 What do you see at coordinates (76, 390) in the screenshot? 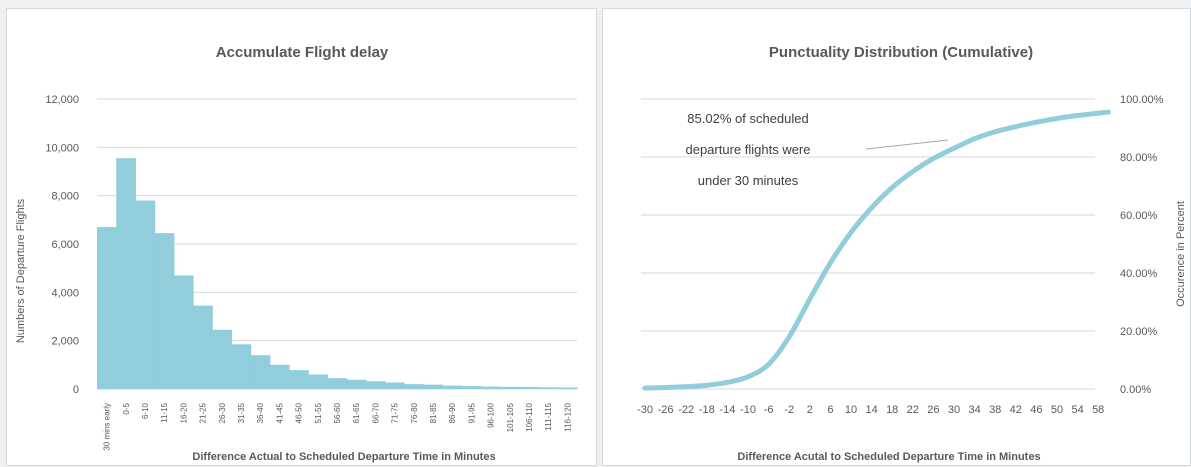
I see `y-tick-label: 0` at bounding box center [76, 390].